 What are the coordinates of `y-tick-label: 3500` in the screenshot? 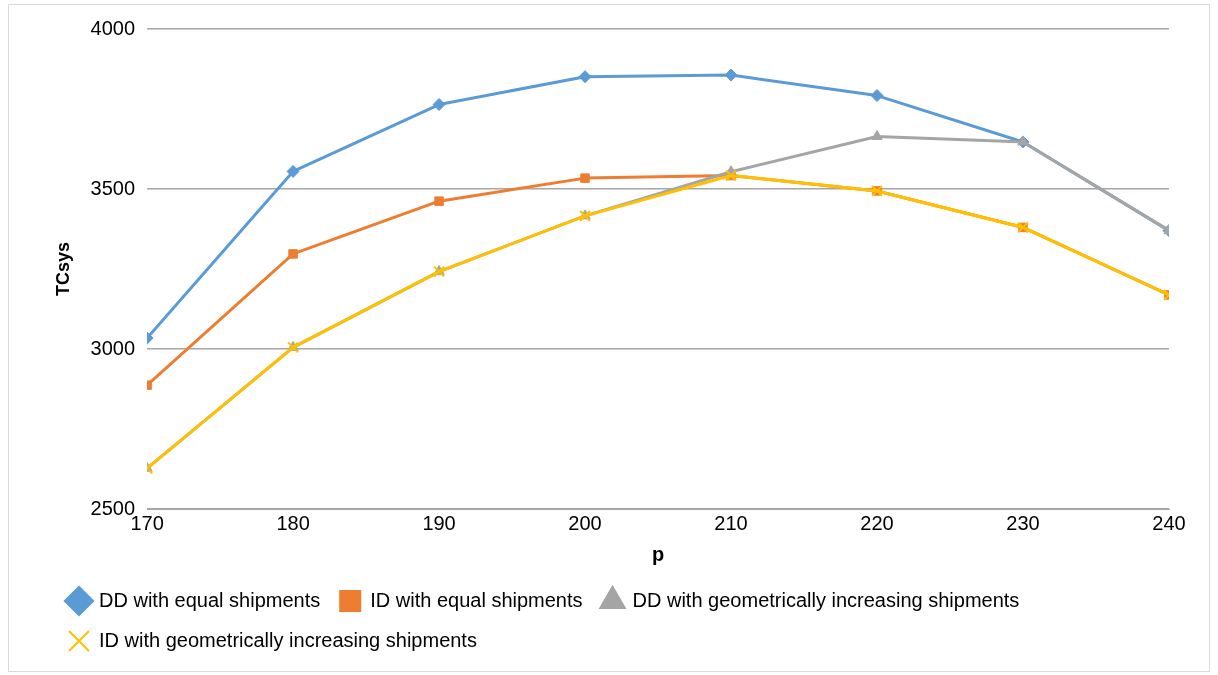 It's located at (113, 187).